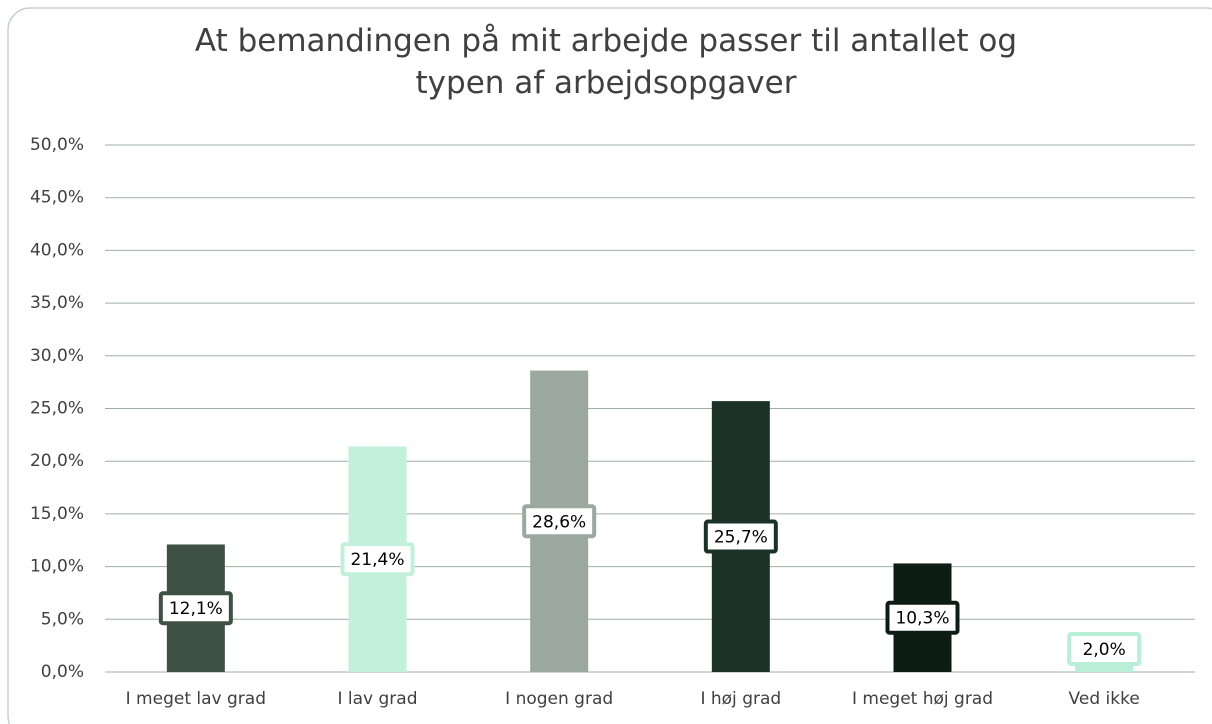 This screenshot has width=1212, height=724. I want to click on data-label: 10,3%, so click(922, 619).